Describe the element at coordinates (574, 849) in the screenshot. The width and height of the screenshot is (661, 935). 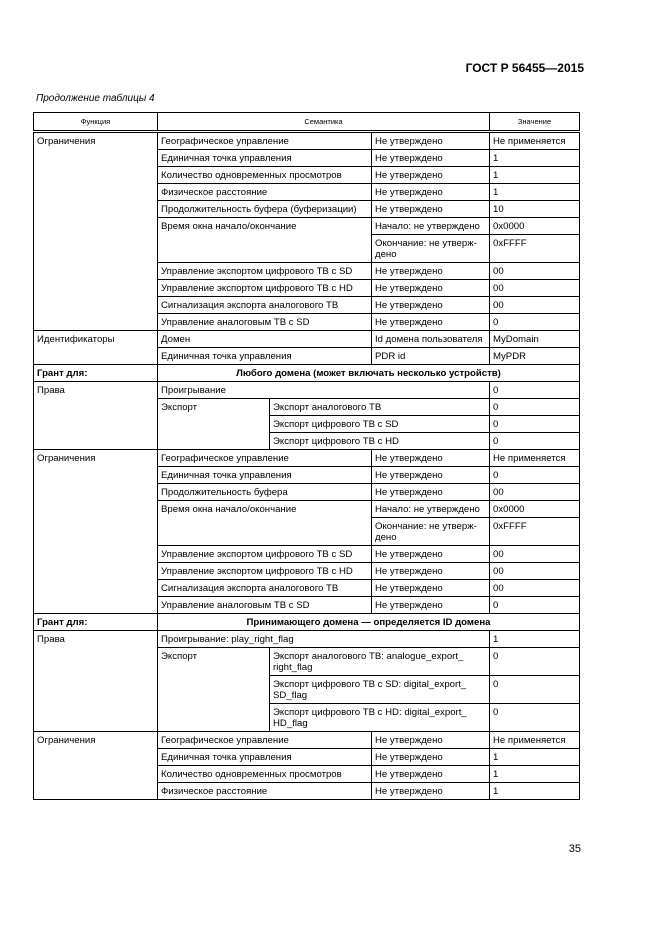
I see `page-number: 35` at that location.